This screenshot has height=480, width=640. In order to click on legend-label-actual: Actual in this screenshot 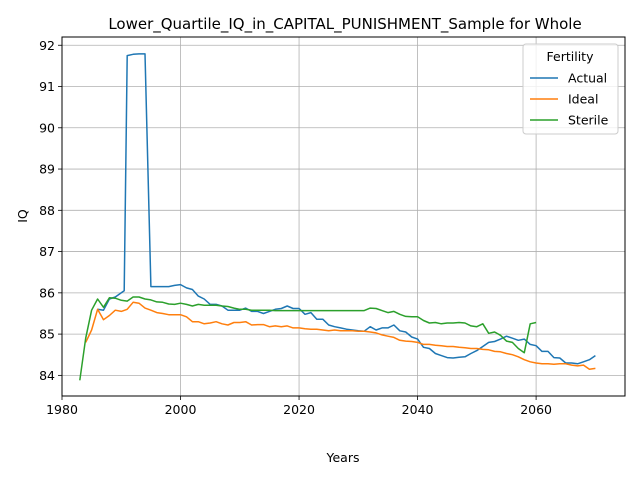, I will do `click(587, 78)`.